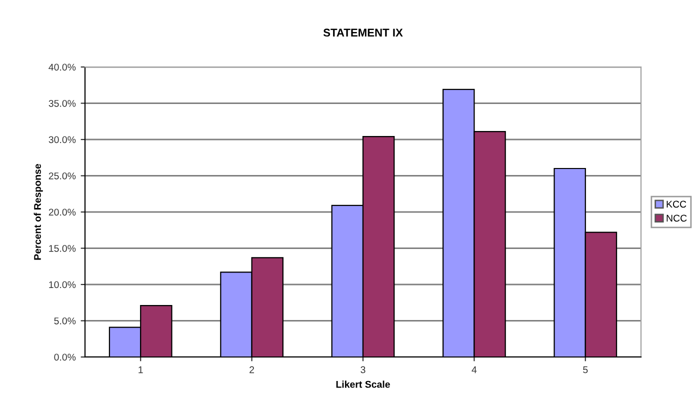  What do you see at coordinates (65, 320) in the screenshot?
I see `y-tick-label: 5.0%` at bounding box center [65, 320].